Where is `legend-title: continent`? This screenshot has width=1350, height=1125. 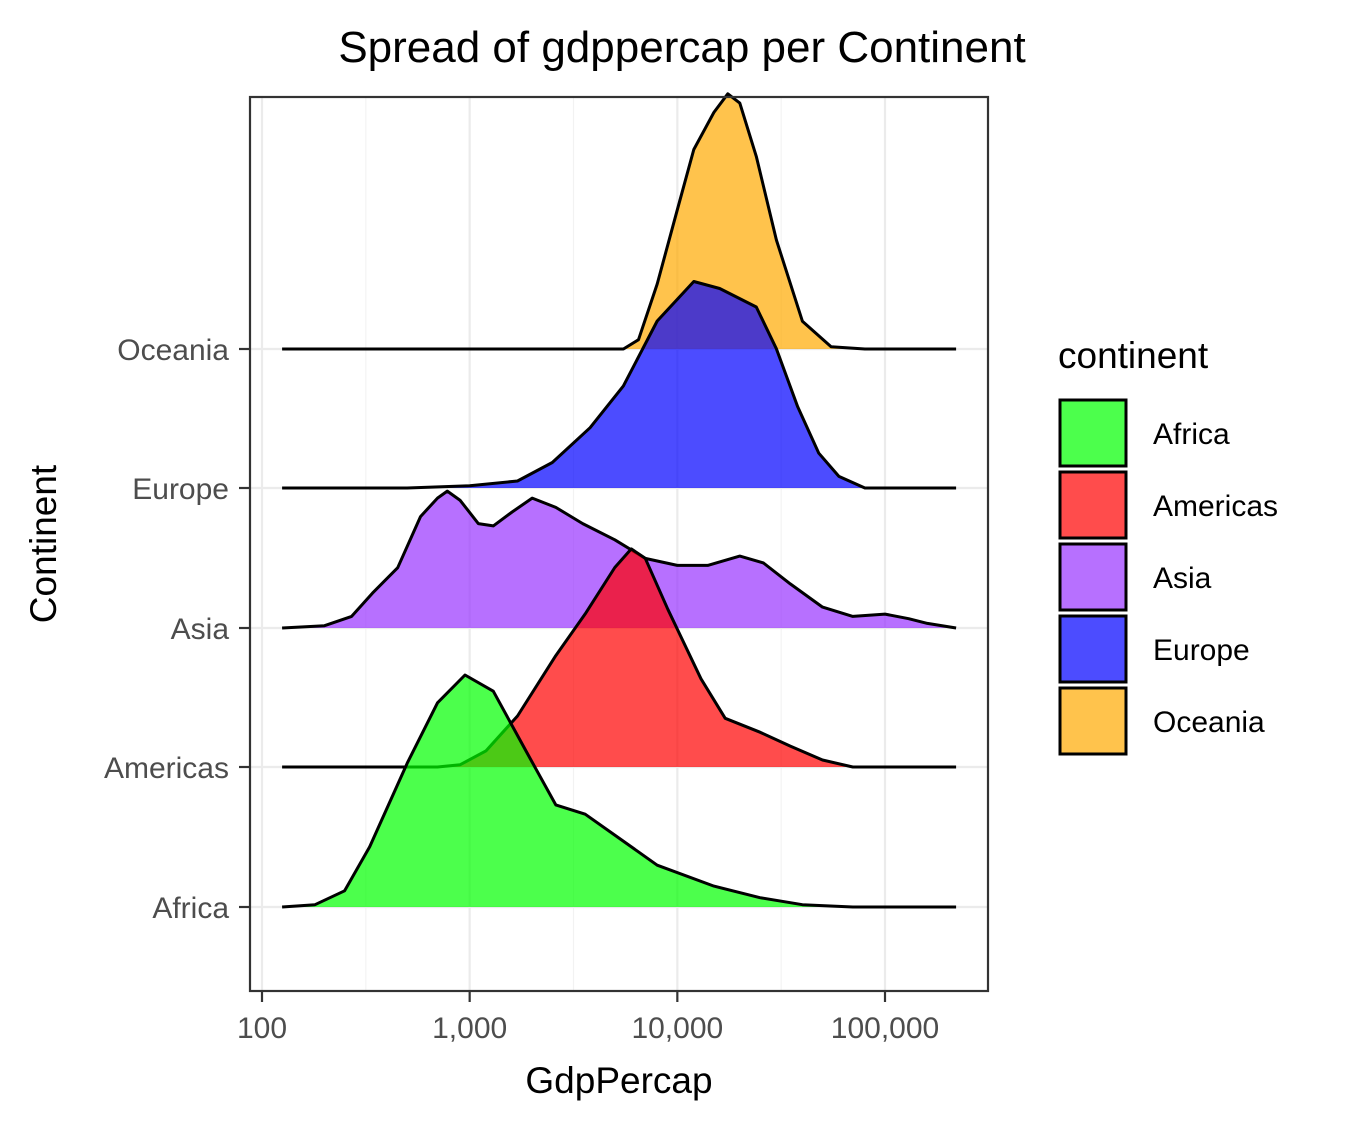
legend-title: continent is located at coordinates (1133, 355).